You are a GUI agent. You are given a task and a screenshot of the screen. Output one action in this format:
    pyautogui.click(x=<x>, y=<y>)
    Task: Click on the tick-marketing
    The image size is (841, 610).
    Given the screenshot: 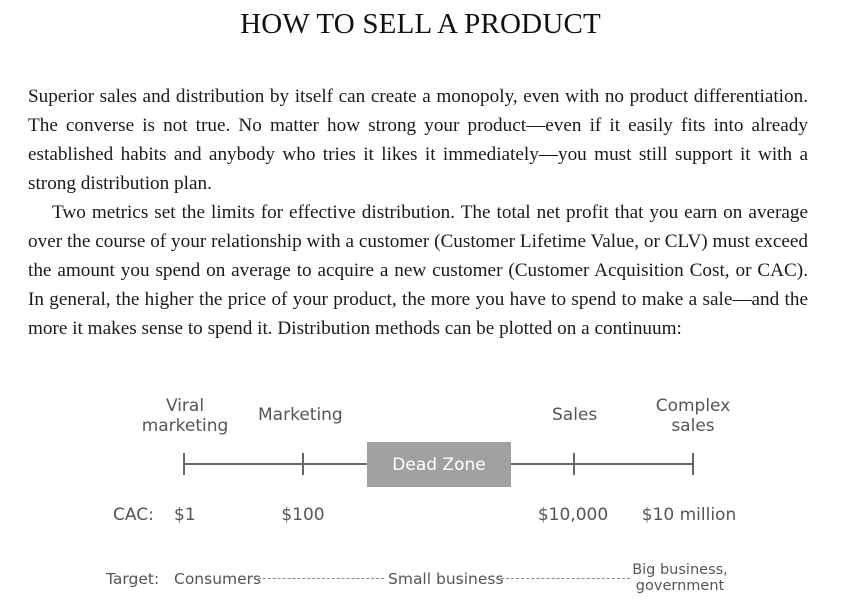 What is the action you would take?
    pyautogui.click(x=303, y=464)
    